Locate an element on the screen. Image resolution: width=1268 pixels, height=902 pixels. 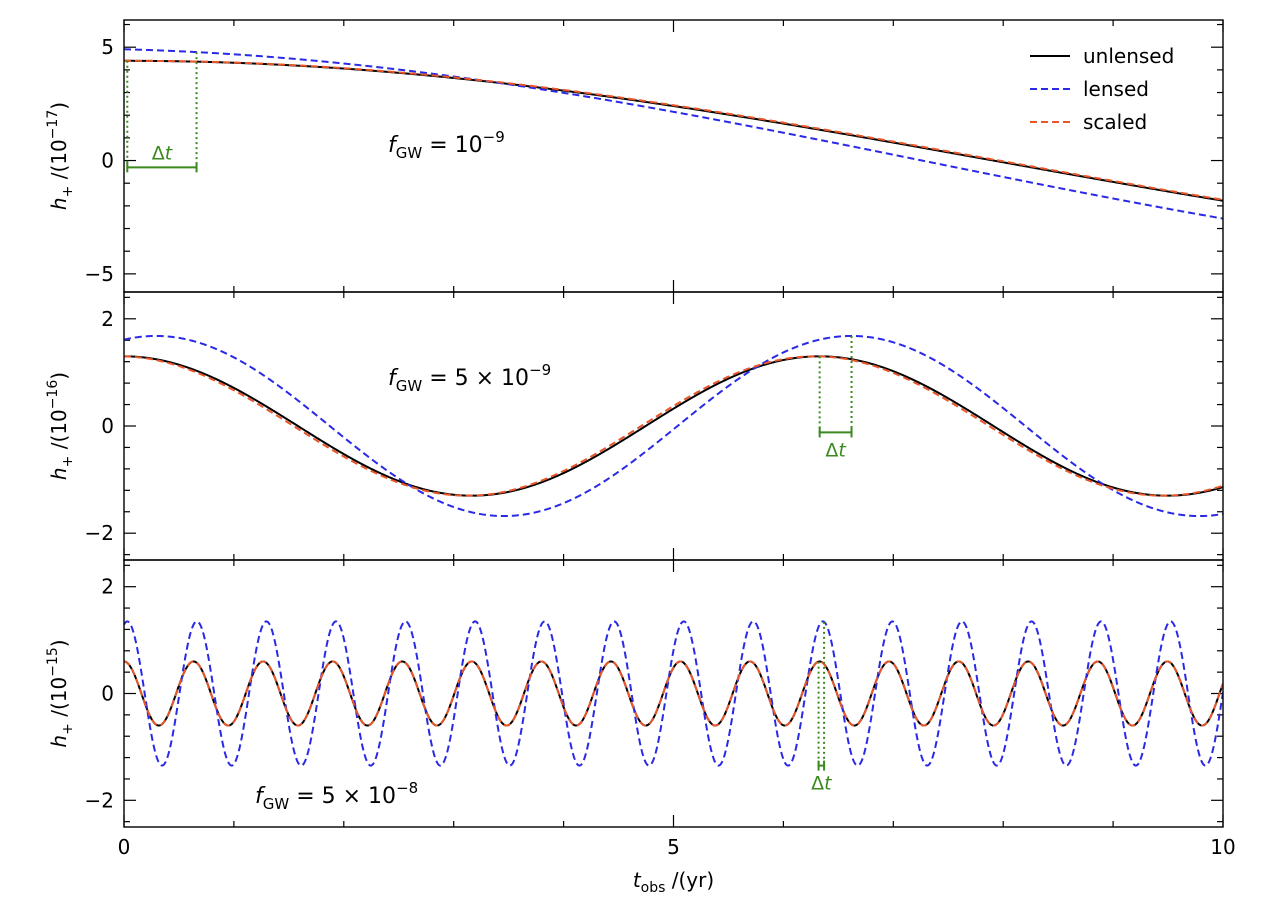
frequency-annotation: fGW = 5 × 10−9 is located at coordinates (469, 378).